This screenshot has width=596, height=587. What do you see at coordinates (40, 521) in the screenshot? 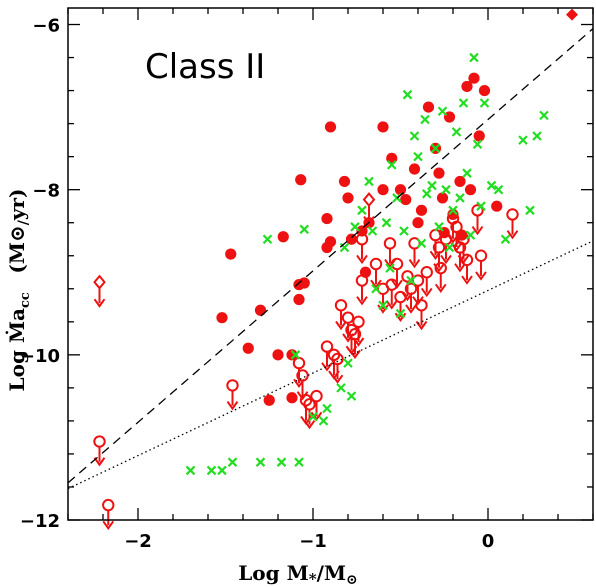
I see `y-tick-label: −12` at bounding box center [40, 521].